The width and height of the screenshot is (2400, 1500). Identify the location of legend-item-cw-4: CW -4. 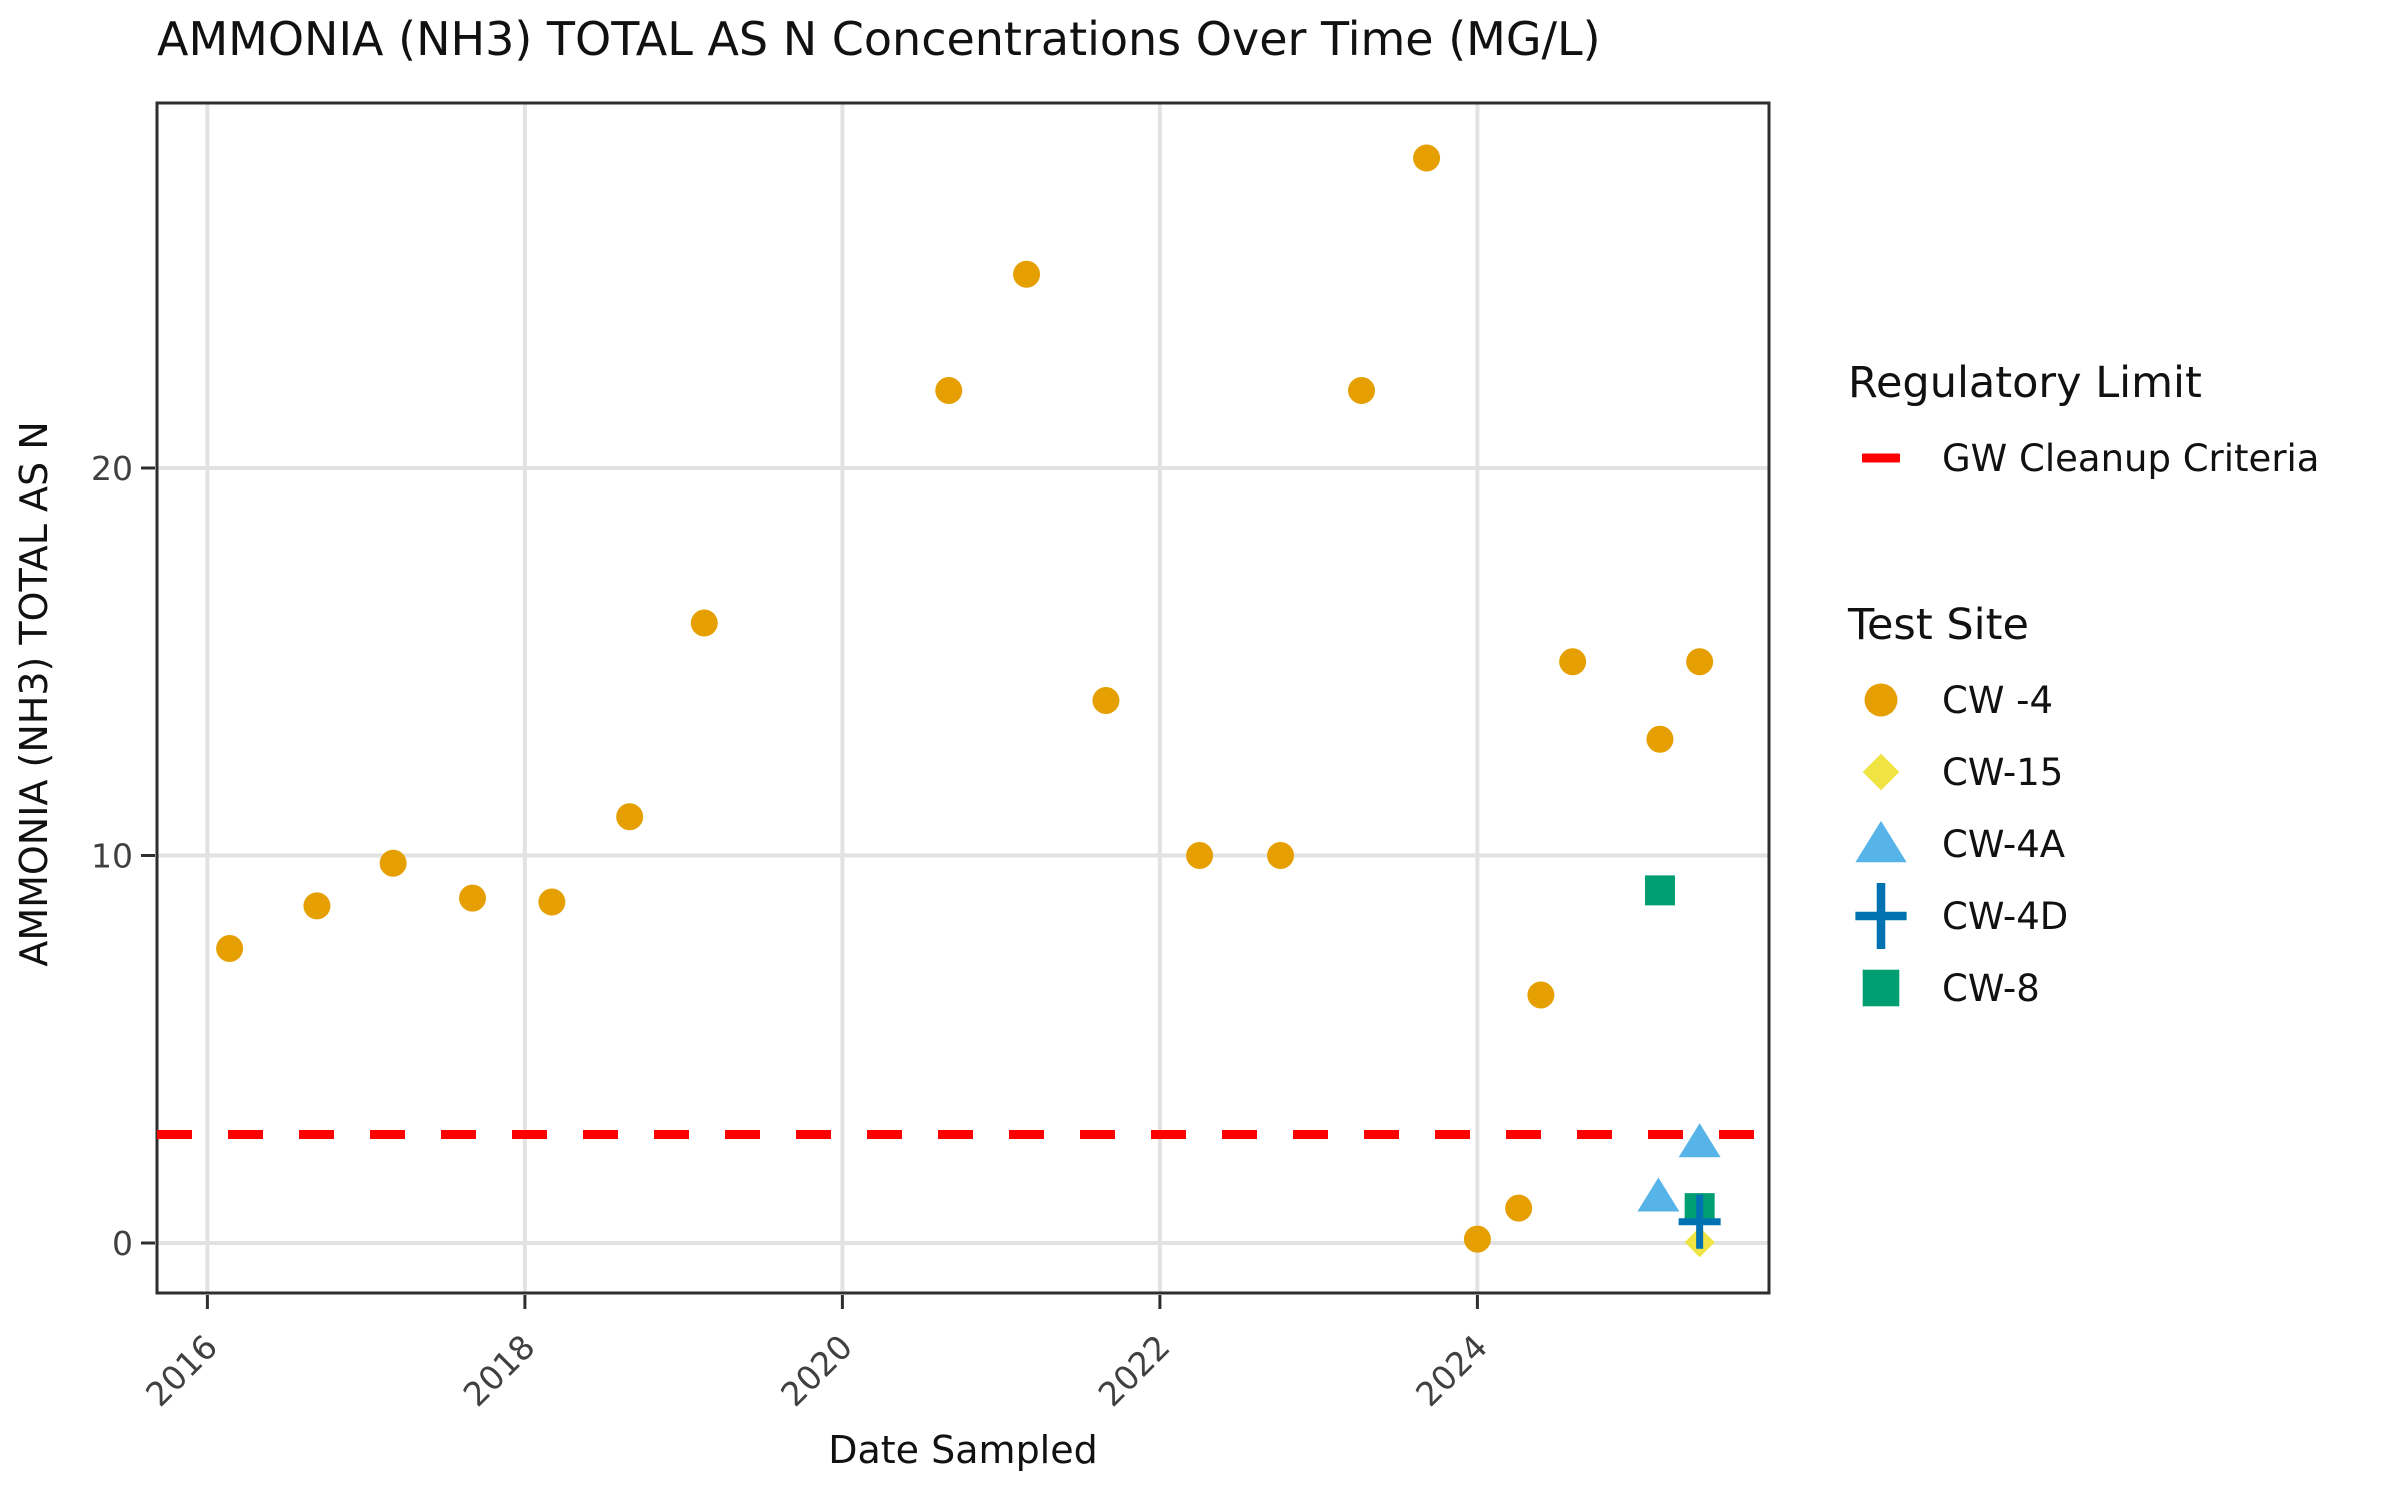
(1958, 700).